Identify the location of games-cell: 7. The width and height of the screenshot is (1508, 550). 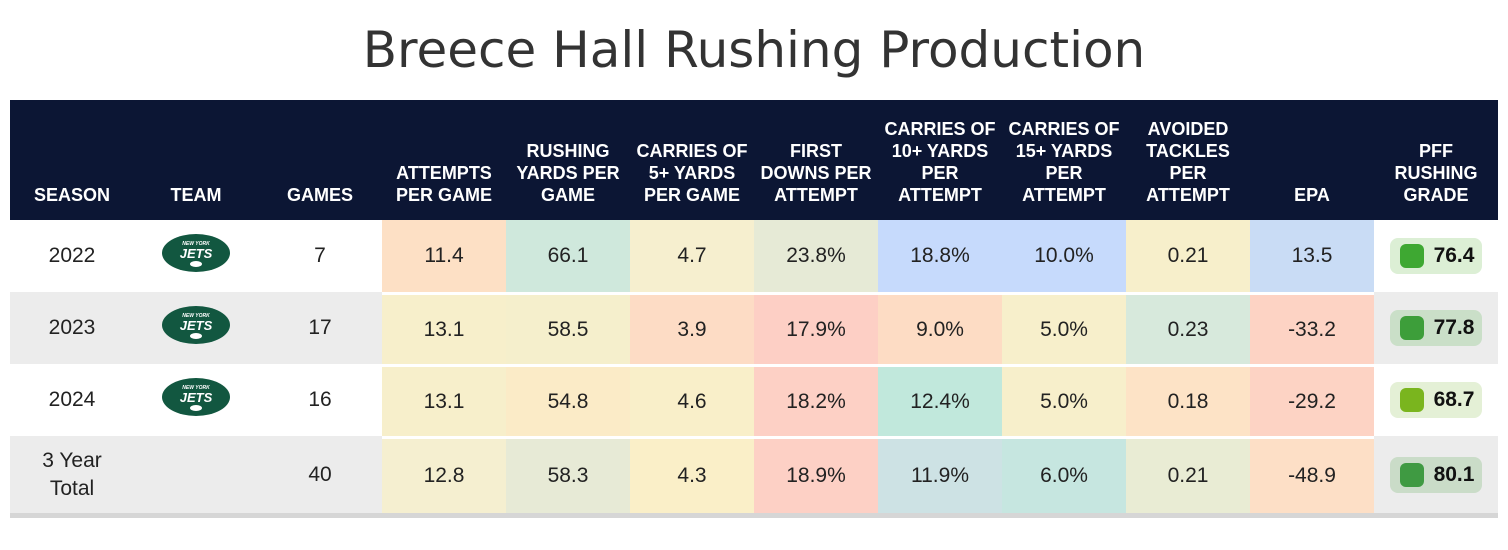
(320, 255).